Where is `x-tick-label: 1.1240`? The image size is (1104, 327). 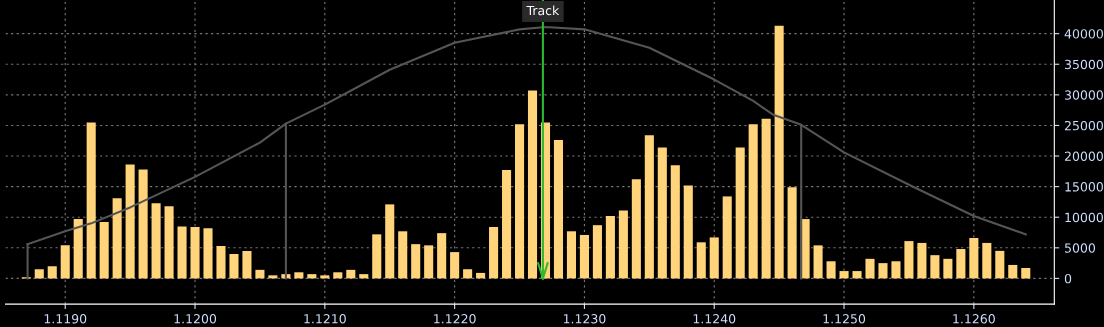
x-tick-label: 1.1240 is located at coordinates (714, 319).